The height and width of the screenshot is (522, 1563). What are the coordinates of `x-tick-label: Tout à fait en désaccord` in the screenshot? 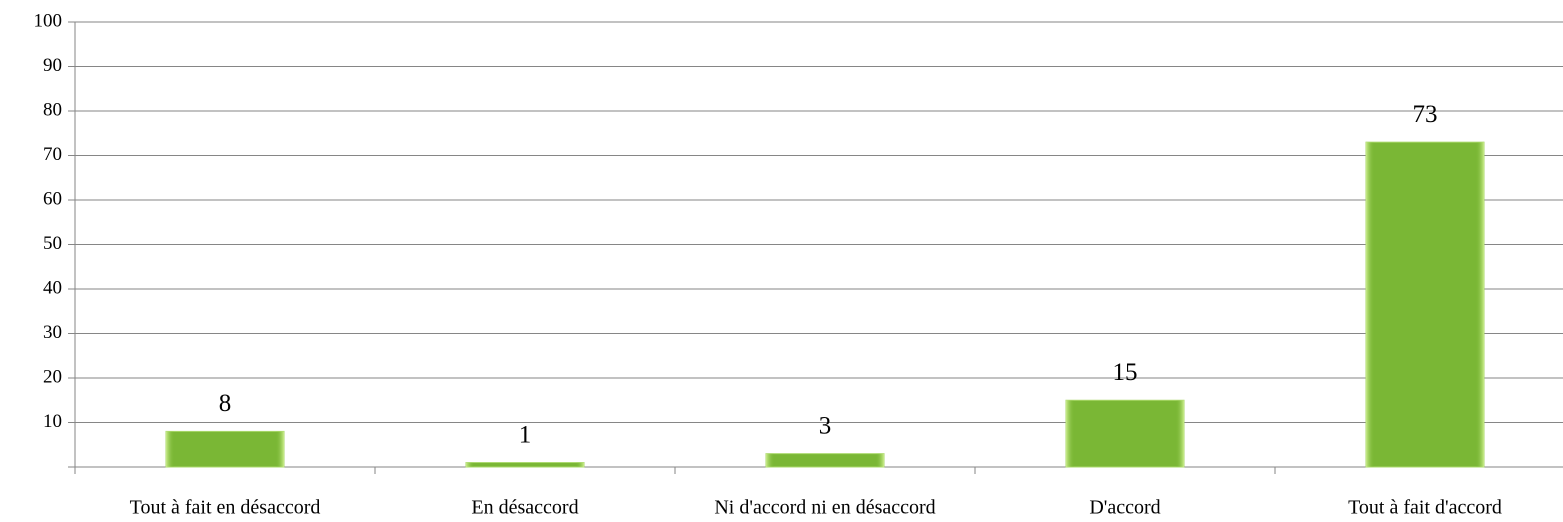 It's located at (225, 508).